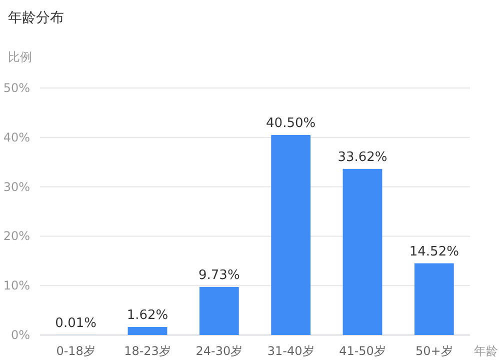 This screenshot has width=499, height=361. I want to click on data-label: 40.50%, so click(291, 123).